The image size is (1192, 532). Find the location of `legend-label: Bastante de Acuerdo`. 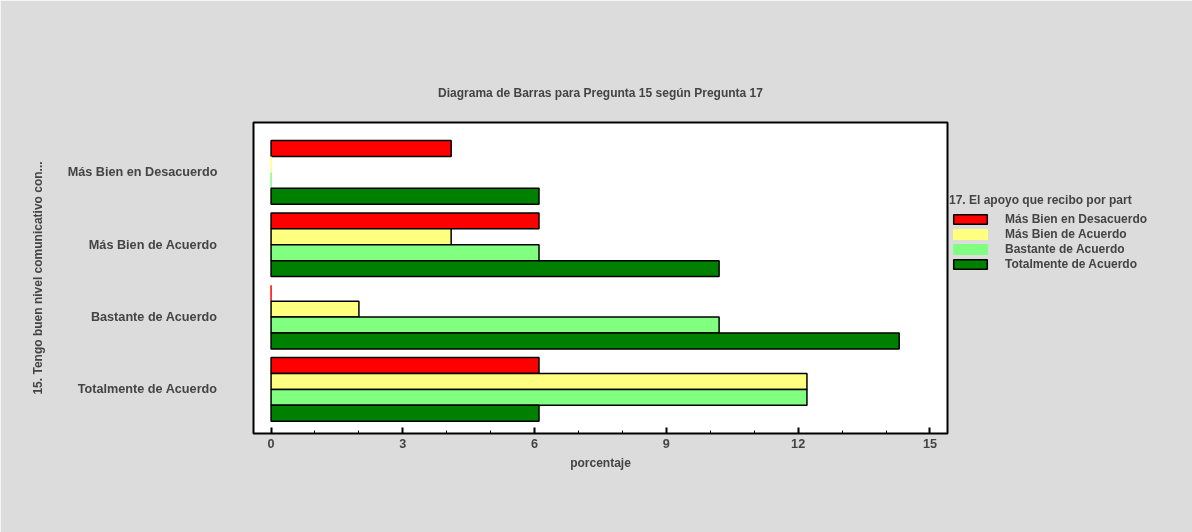

legend-label: Bastante de Acuerdo is located at coordinates (1065, 249).